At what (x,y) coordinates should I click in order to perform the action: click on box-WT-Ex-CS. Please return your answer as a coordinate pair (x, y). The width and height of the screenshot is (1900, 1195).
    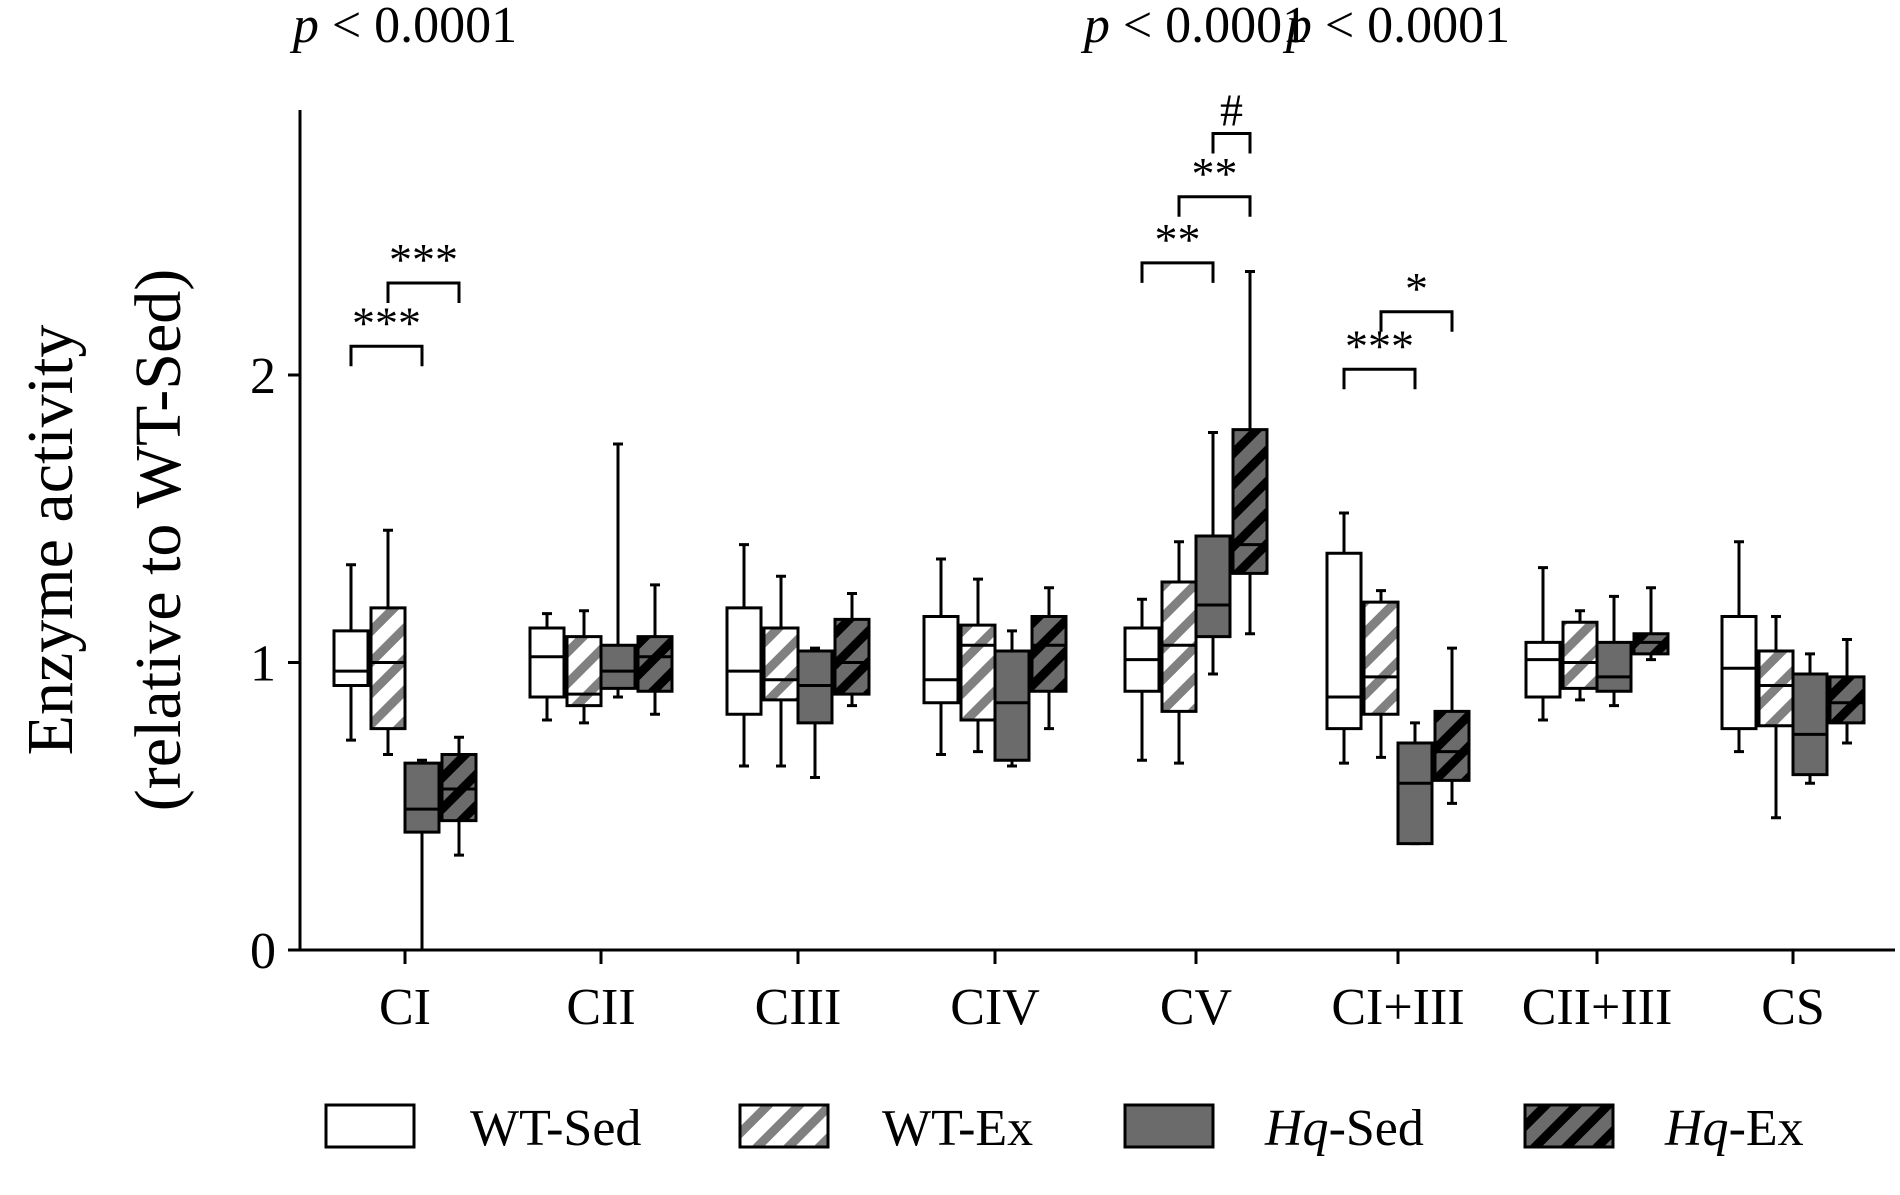
    Looking at the image, I should click on (1776, 717).